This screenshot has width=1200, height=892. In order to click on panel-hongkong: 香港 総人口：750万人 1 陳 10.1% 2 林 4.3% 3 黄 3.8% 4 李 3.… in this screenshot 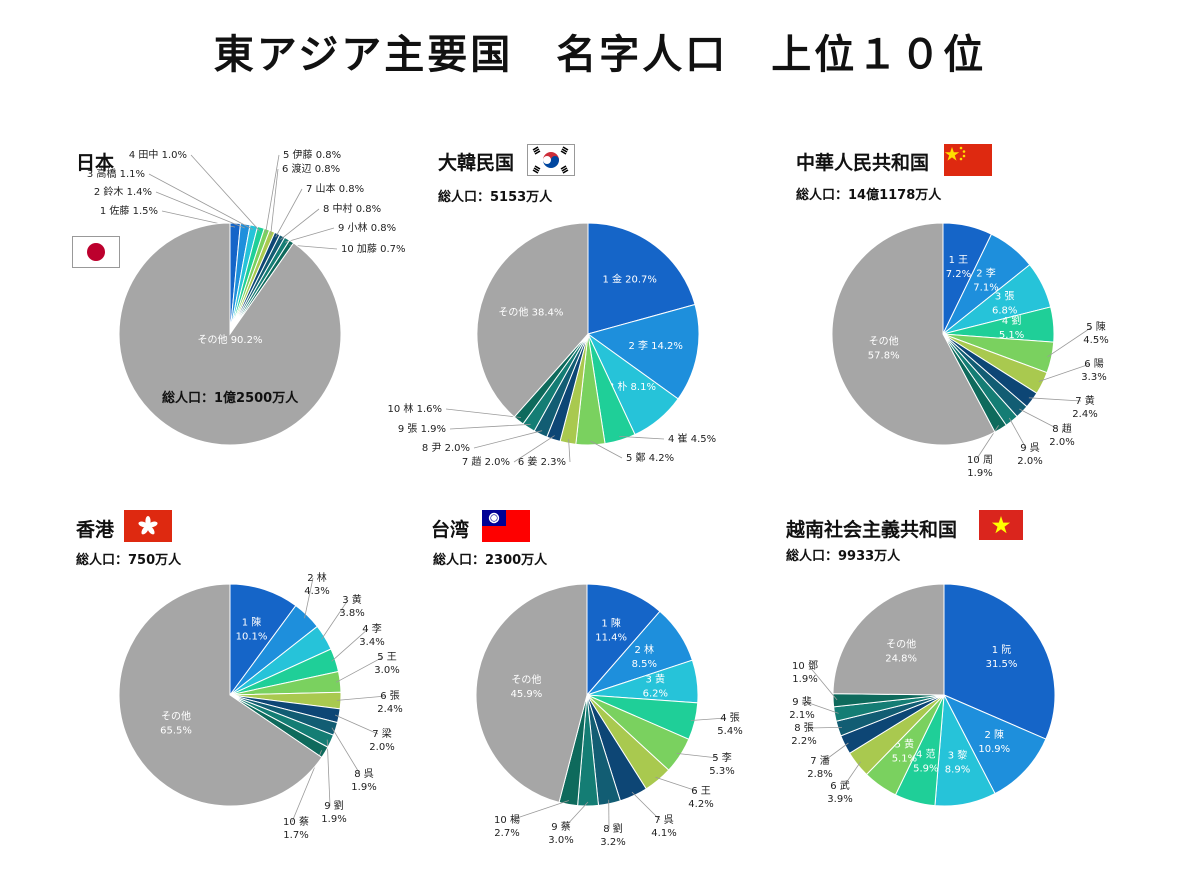, I will do `click(235, 695)`.